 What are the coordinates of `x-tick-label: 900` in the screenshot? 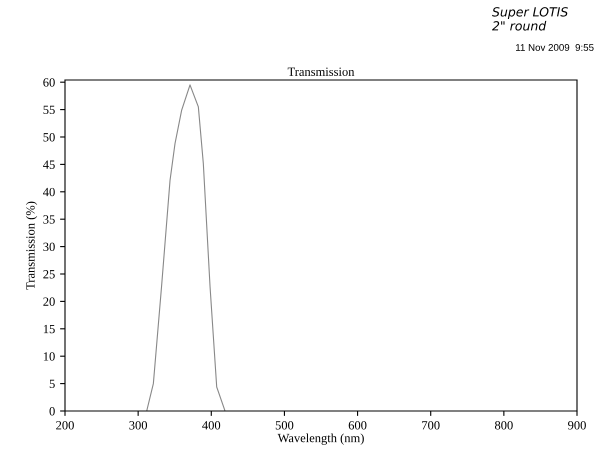 It's located at (577, 425).